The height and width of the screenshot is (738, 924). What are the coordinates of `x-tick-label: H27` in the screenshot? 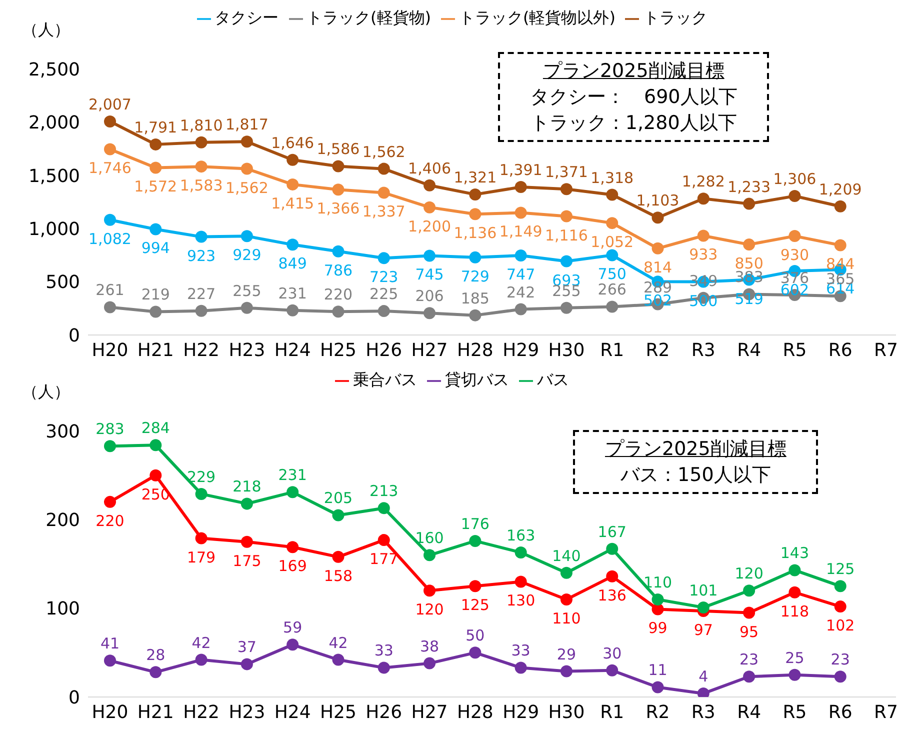 It's located at (429, 350).